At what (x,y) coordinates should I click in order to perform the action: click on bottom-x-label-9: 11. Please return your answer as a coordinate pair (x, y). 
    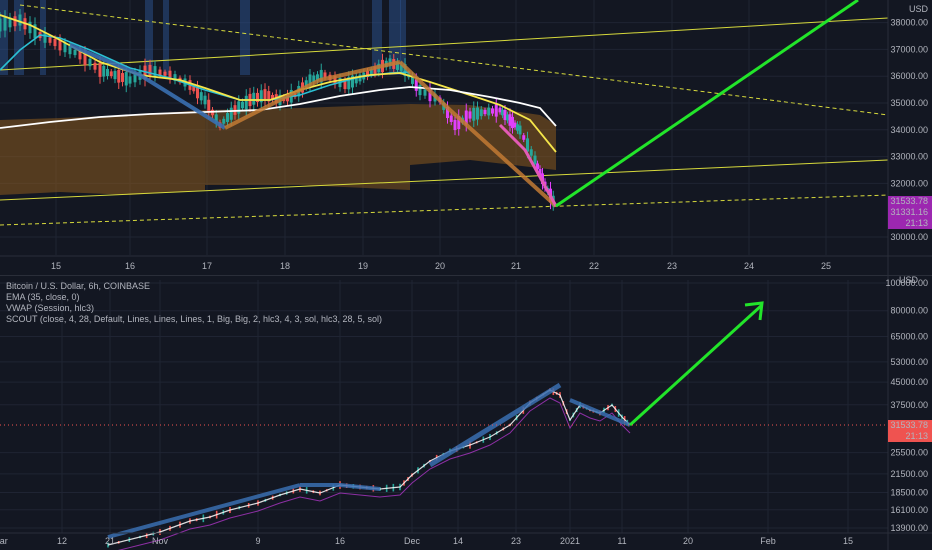
    Looking at the image, I should click on (621, 541).